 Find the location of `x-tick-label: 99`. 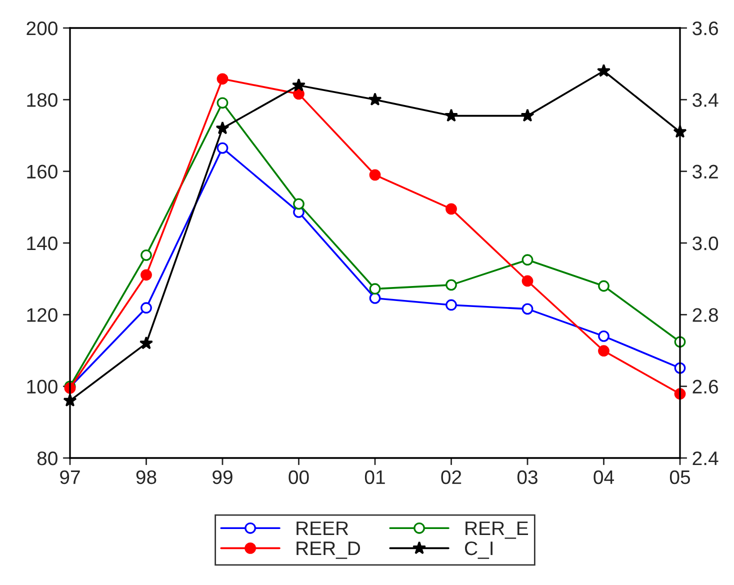

x-tick-label: 99 is located at coordinates (222, 477).